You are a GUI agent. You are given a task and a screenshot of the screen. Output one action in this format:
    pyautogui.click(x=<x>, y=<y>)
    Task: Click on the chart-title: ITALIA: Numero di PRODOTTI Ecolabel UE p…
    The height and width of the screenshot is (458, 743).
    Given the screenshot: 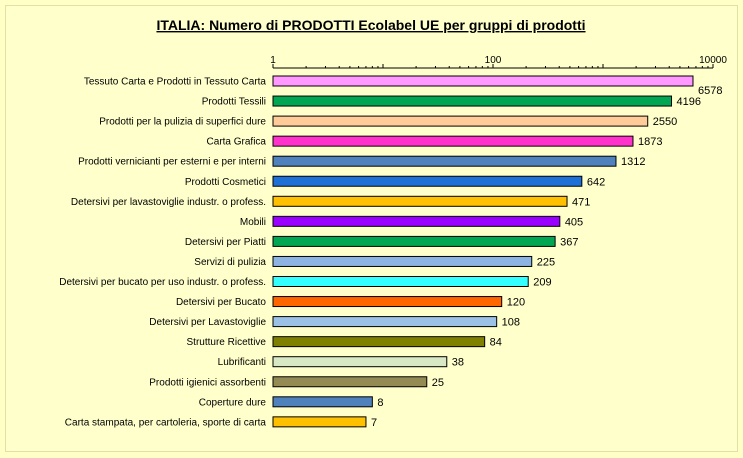 What is the action you would take?
    pyautogui.click(x=370, y=25)
    